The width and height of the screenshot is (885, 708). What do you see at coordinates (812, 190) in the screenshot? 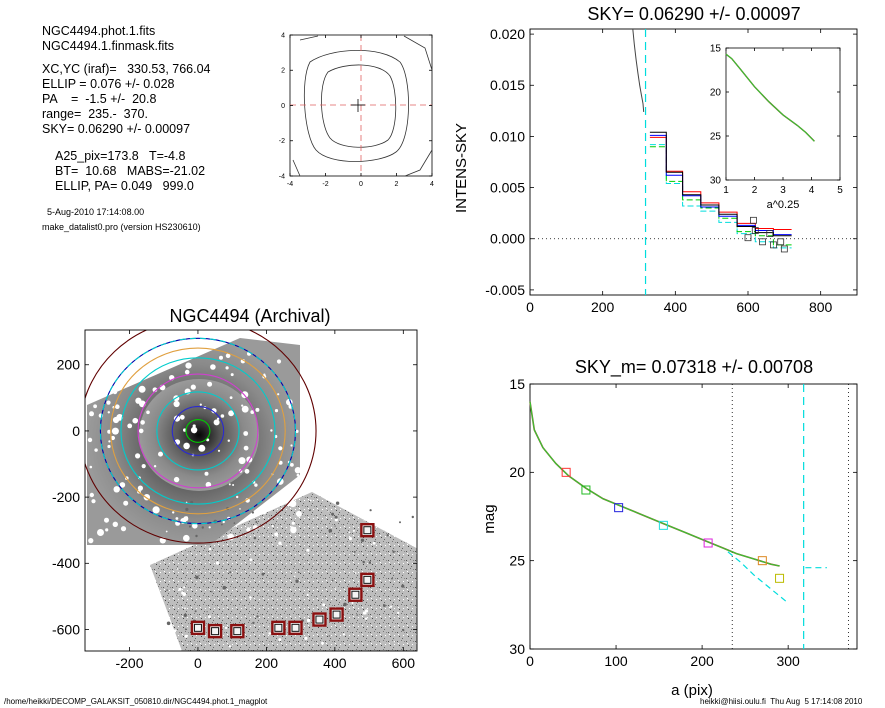
I see `x-tick-label: 4` at bounding box center [812, 190].